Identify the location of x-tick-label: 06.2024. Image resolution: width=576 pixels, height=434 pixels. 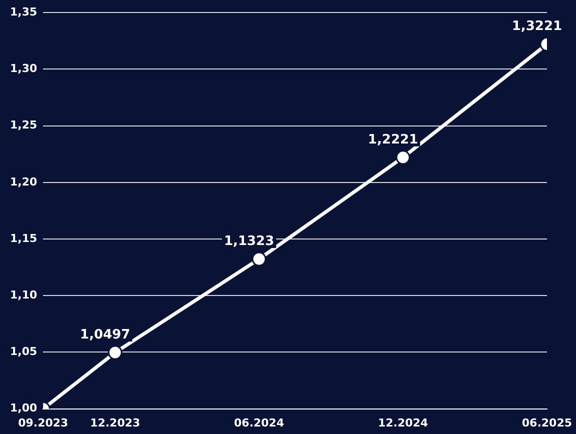
(259, 423).